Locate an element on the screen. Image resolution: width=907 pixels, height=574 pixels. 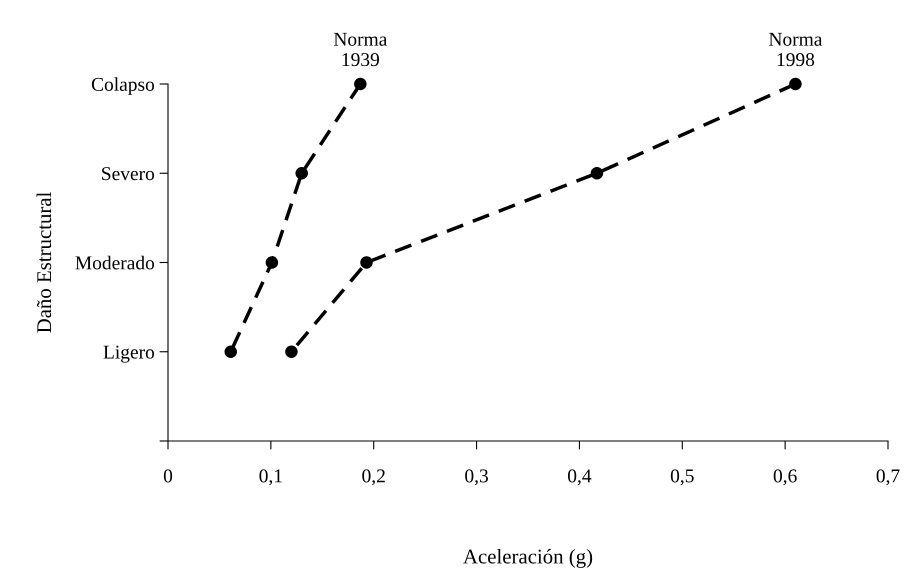
x-tick-label: 0,6 is located at coordinates (785, 477).